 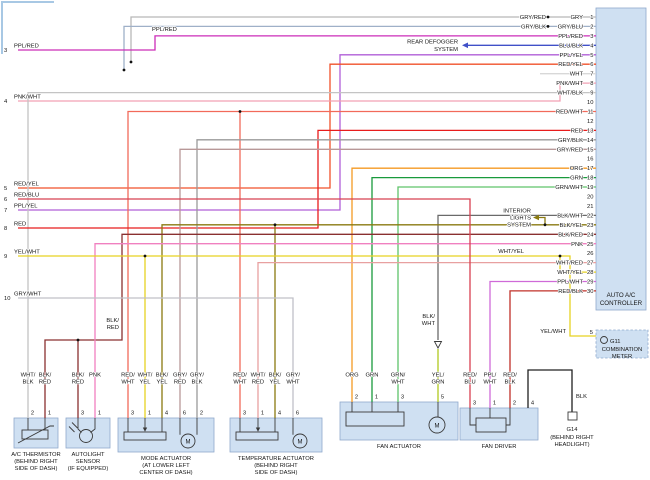 I want to click on g11-label: G11, so click(x=615, y=342).